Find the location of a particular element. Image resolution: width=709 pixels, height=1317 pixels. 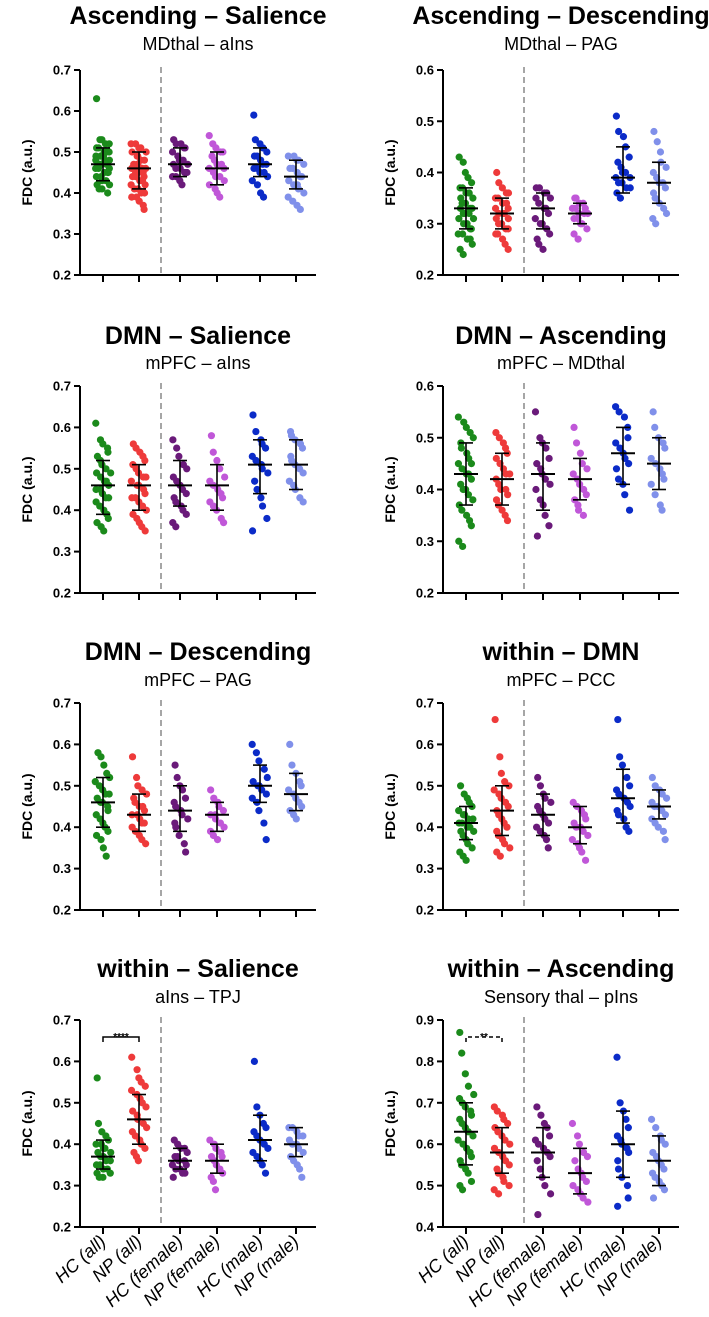

chart-subtitle: MDthal – PAG is located at coordinates (561, 44).